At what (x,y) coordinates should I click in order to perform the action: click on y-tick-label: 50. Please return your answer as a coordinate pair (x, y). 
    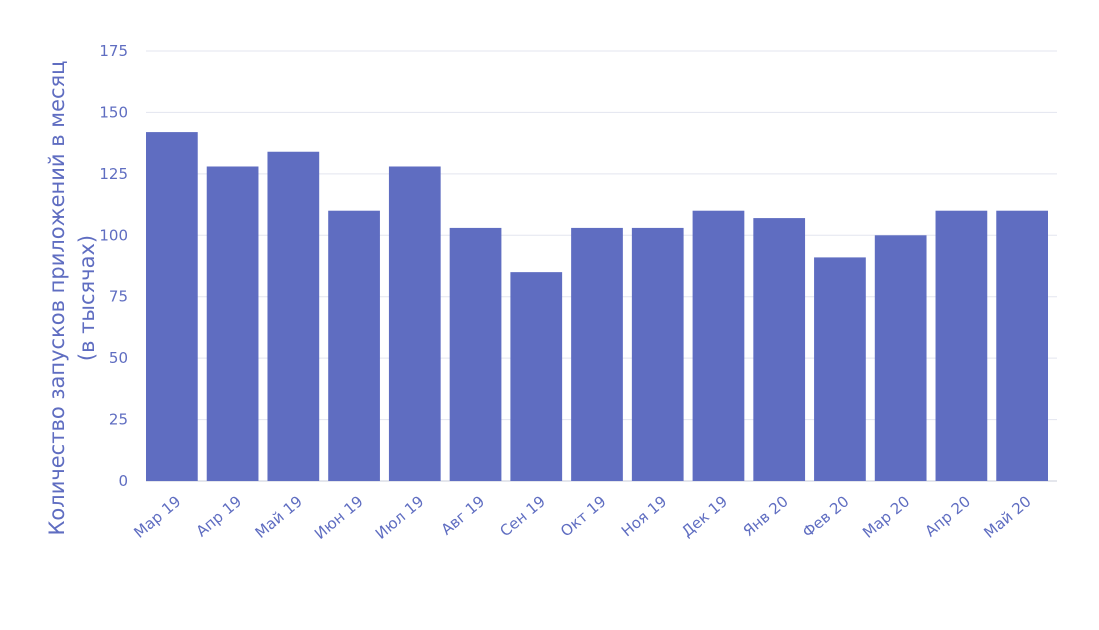
    Looking at the image, I should click on (118, 358).